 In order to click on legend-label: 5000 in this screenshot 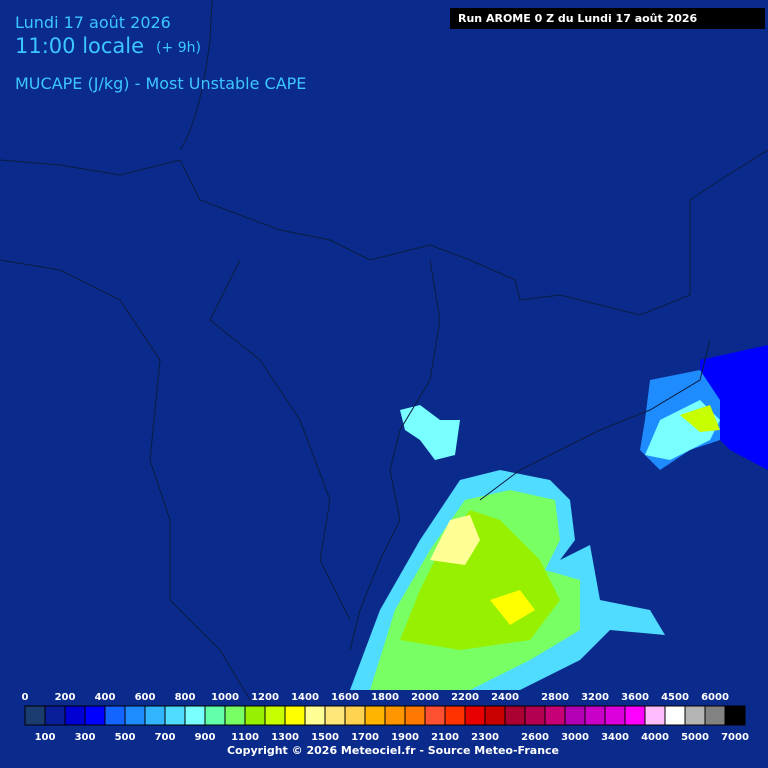, I will do `click(695, 737)`.